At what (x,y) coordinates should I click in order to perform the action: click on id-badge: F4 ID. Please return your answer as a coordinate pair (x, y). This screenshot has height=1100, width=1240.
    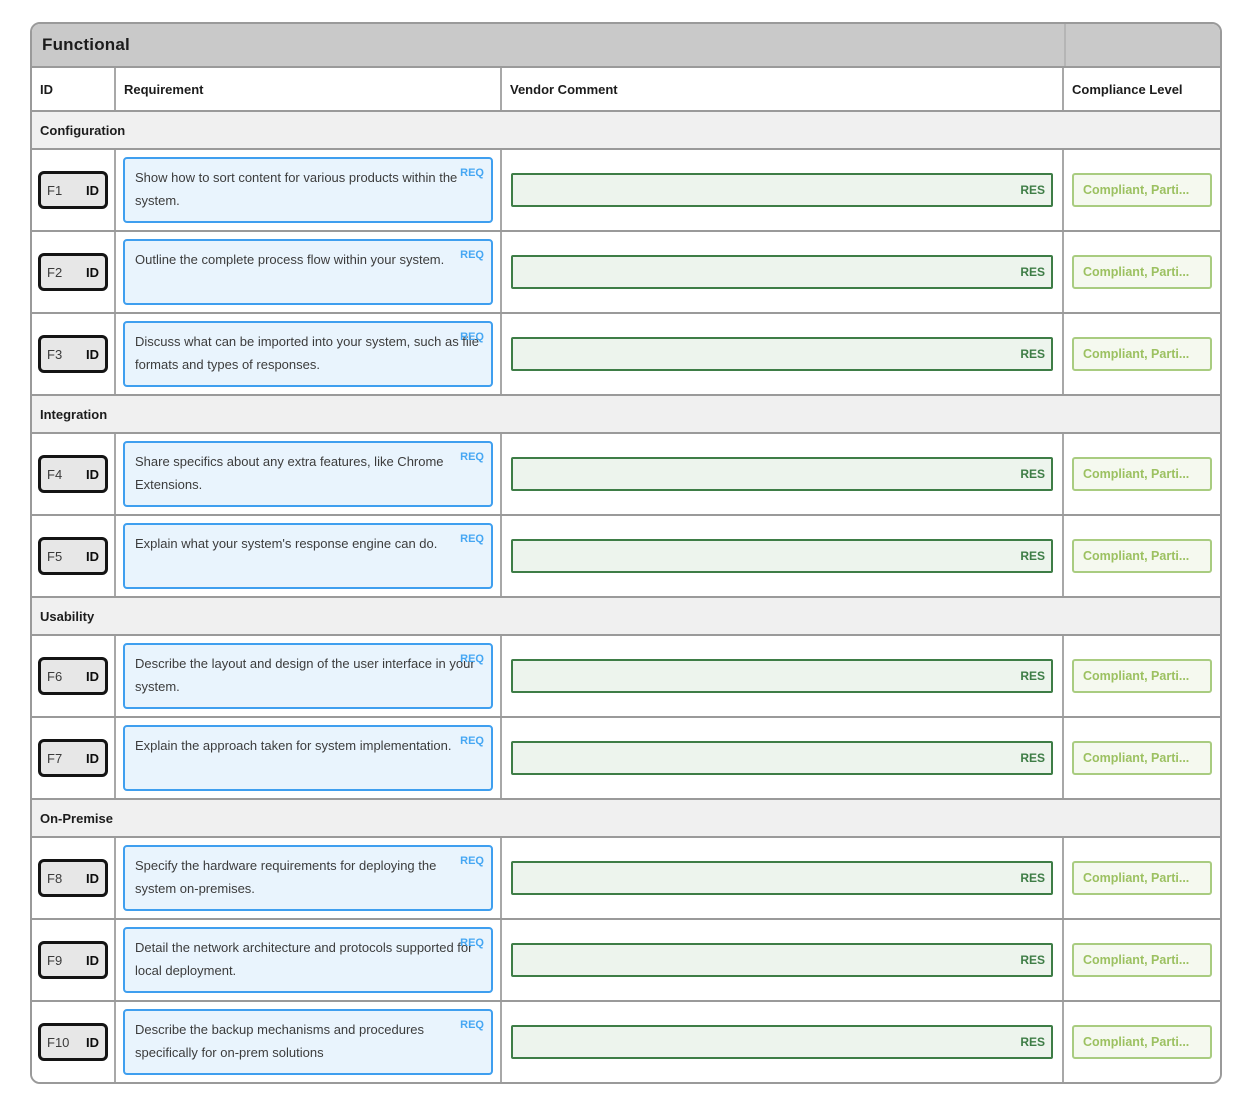
    Looking at the image, I should click on (73, 474).